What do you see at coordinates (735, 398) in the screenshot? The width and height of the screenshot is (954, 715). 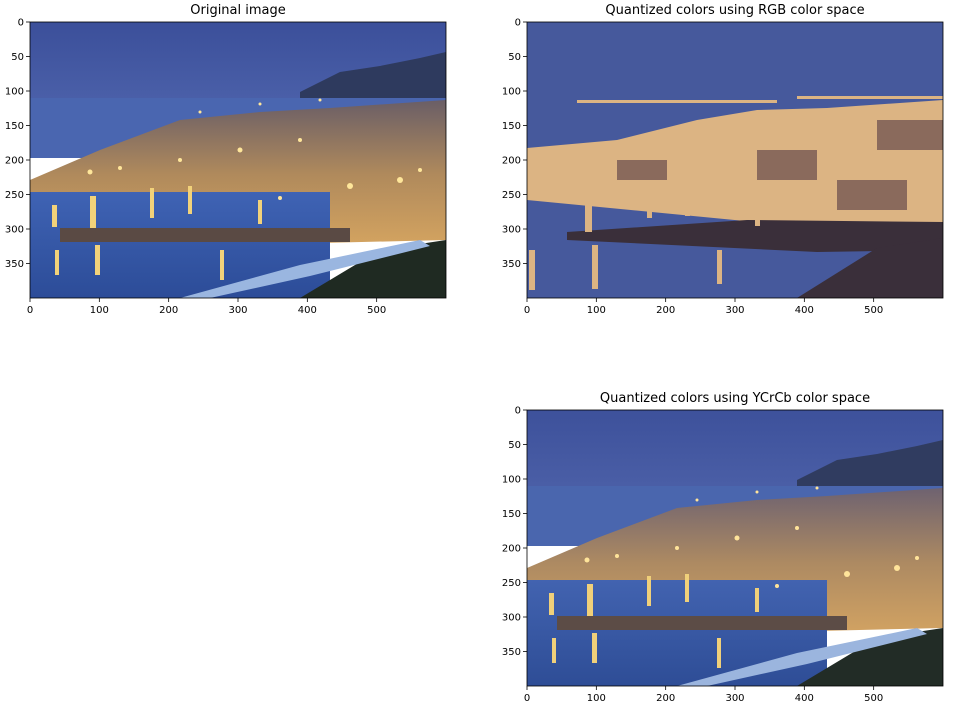 I see `panel-title: Quantized colors using YCrCb color space` at bounding box center [735, 398].